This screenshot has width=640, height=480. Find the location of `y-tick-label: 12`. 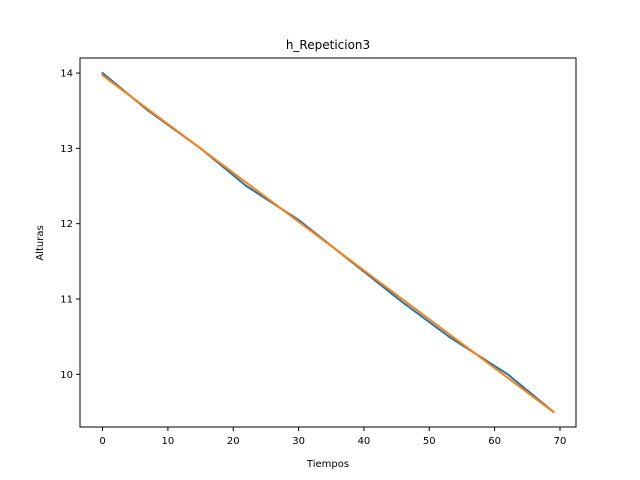

y-tick-label: 12 is located at coordinates (66, 224).